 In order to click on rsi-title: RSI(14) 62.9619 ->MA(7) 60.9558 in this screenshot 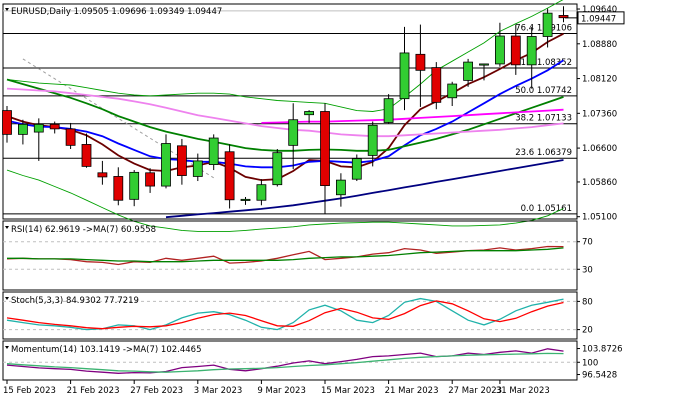, I will do `click(83, 230)`.